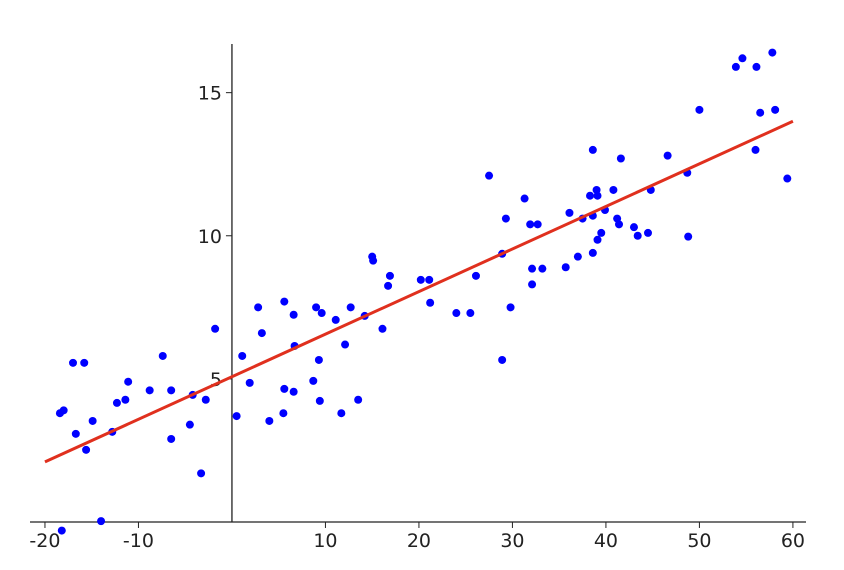  What do you see at coordinates (512, 541) in the screenshot?
I see `x-tick-label: 30` at bounding box center [512, 541].